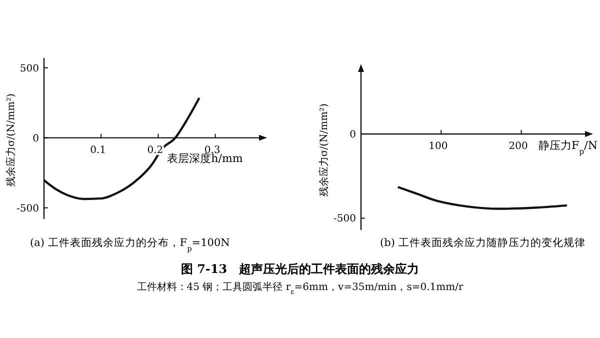  What do you see at coordinates (98, 150) in the screenshot?
I see `x-tick-label: 0.1` at bounding box center [98, 150].